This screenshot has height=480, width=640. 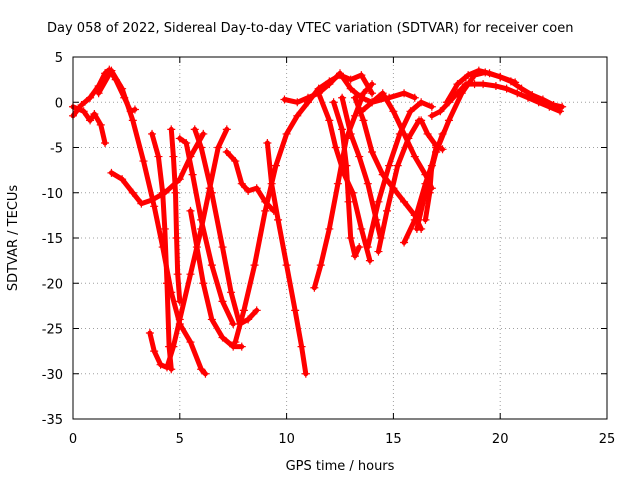 What do you see at coordinates (56, 149) in the screenshot?
I see `y-tick-label: -5` at bounding box center [56, 149].